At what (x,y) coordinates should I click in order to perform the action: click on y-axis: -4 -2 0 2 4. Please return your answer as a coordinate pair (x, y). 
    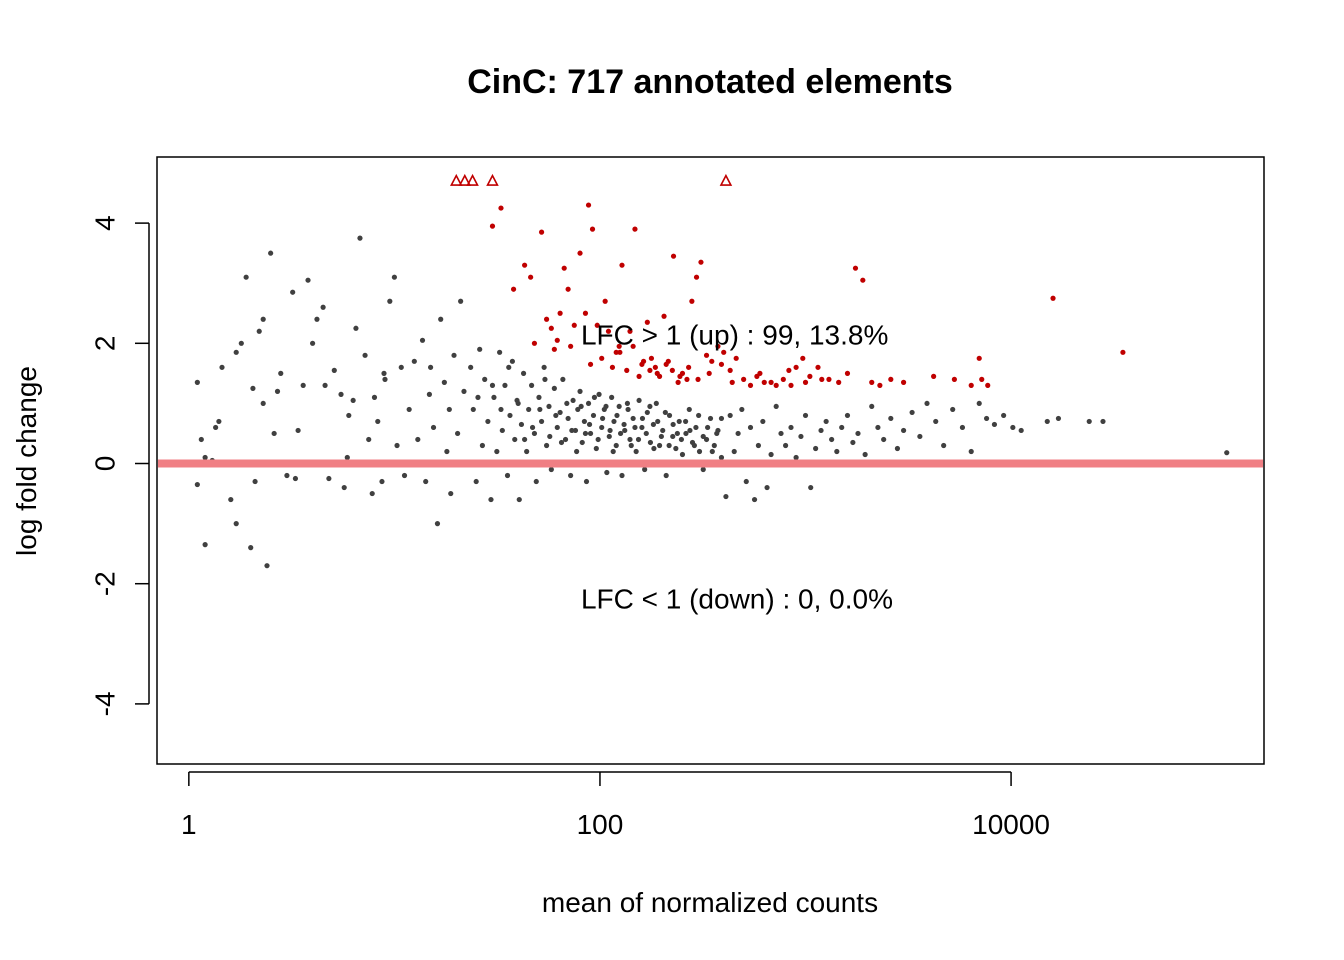
    Looking at the image, I should click on (119, 465).